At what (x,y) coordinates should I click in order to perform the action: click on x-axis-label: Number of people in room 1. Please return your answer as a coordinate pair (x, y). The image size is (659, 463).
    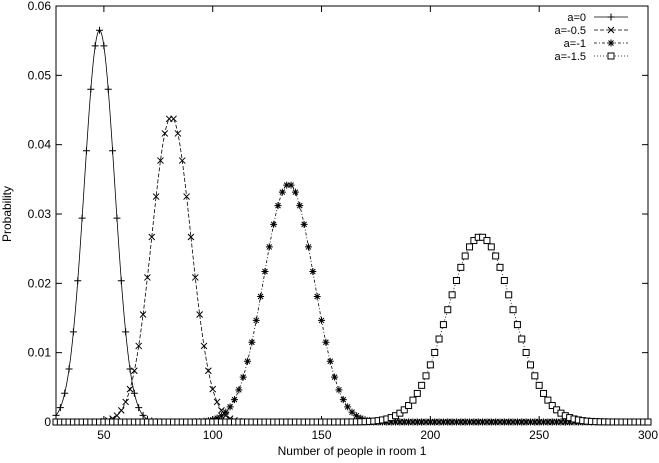
    Looking at the image, I should click on (352, 451).